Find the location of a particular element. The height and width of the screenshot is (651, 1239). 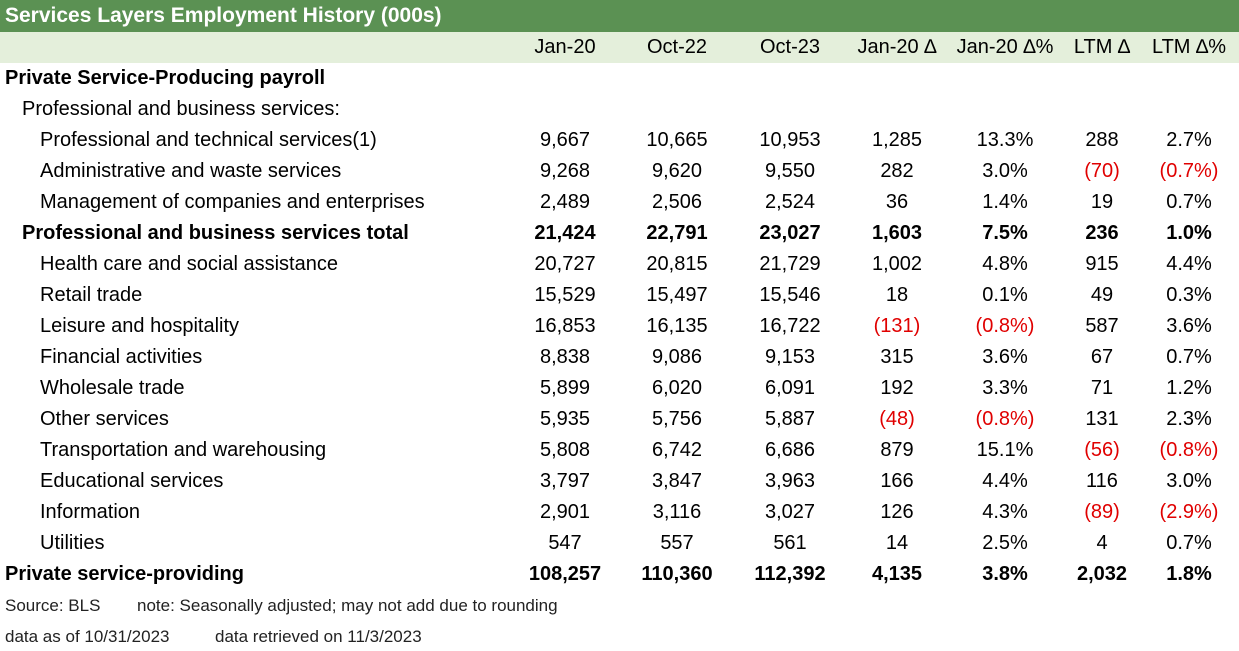

table-cell: 587 is located at coordinates (1102, 326).